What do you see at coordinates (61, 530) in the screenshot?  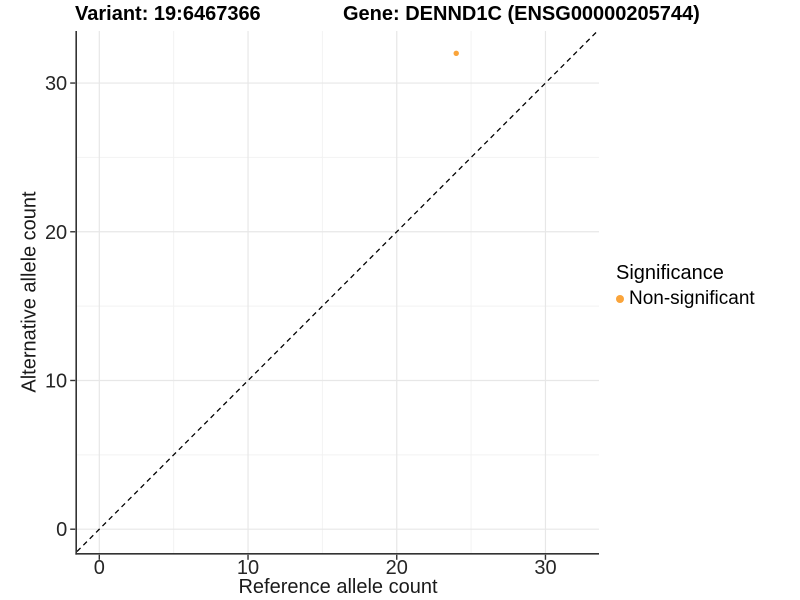 I see `y-tick-label: 0` at bounding box center [61, 530].